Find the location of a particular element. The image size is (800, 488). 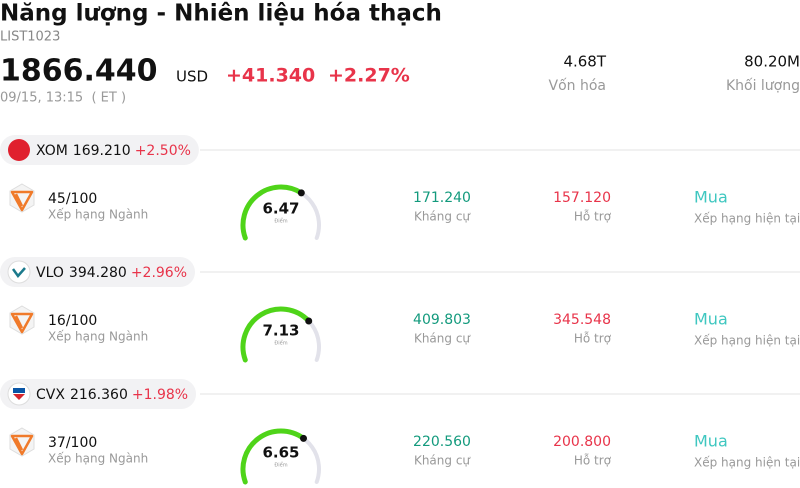

support: 157.120 is located at coordinates (582, 198).